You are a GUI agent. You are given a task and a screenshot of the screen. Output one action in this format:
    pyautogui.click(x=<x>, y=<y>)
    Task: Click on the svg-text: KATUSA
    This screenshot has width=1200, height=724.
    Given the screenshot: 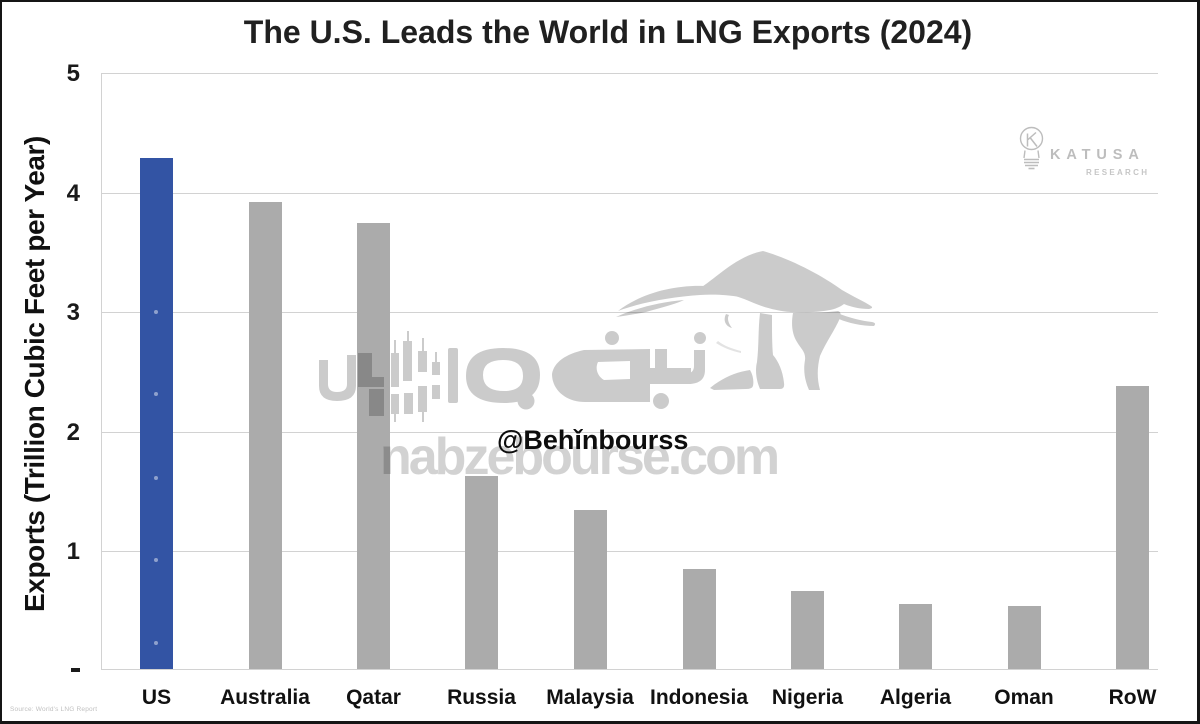 What is the action you would take?
    pyautogui.click(x=1097, y=155)
    